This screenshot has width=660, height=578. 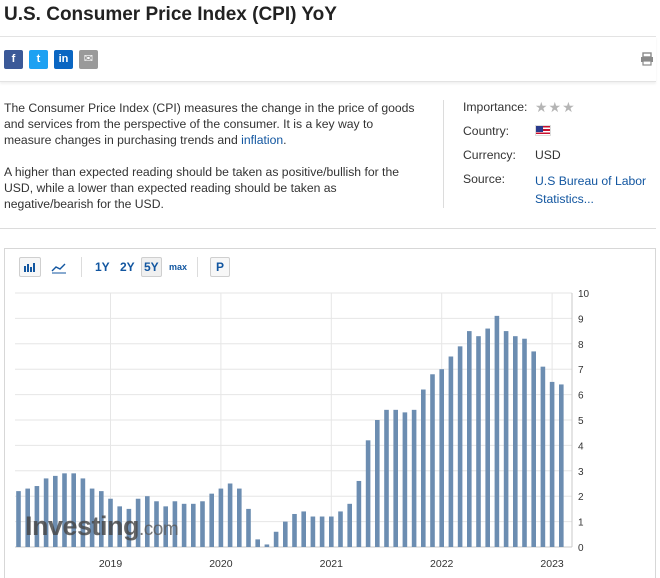 What do you see at coordinates (262, 140) in the screenshot?
I see `inflation-link: inflation` at bounding box center [262, 140].